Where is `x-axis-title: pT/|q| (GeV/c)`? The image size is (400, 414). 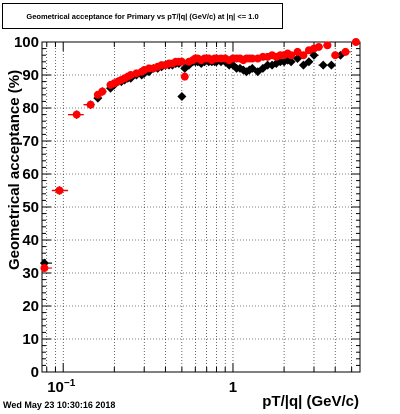 x-axis-title: pT/|q| (GeV/c) is located at coordinates (310, 401).